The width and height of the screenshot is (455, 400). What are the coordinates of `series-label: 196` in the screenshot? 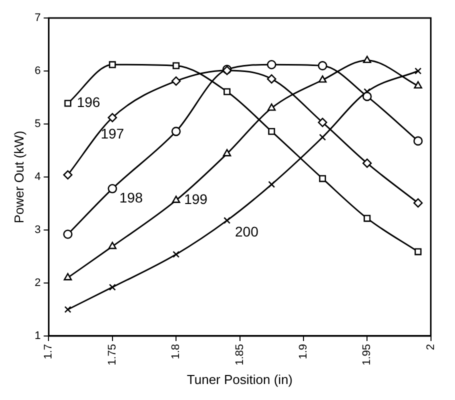 It's located at (88, 102).